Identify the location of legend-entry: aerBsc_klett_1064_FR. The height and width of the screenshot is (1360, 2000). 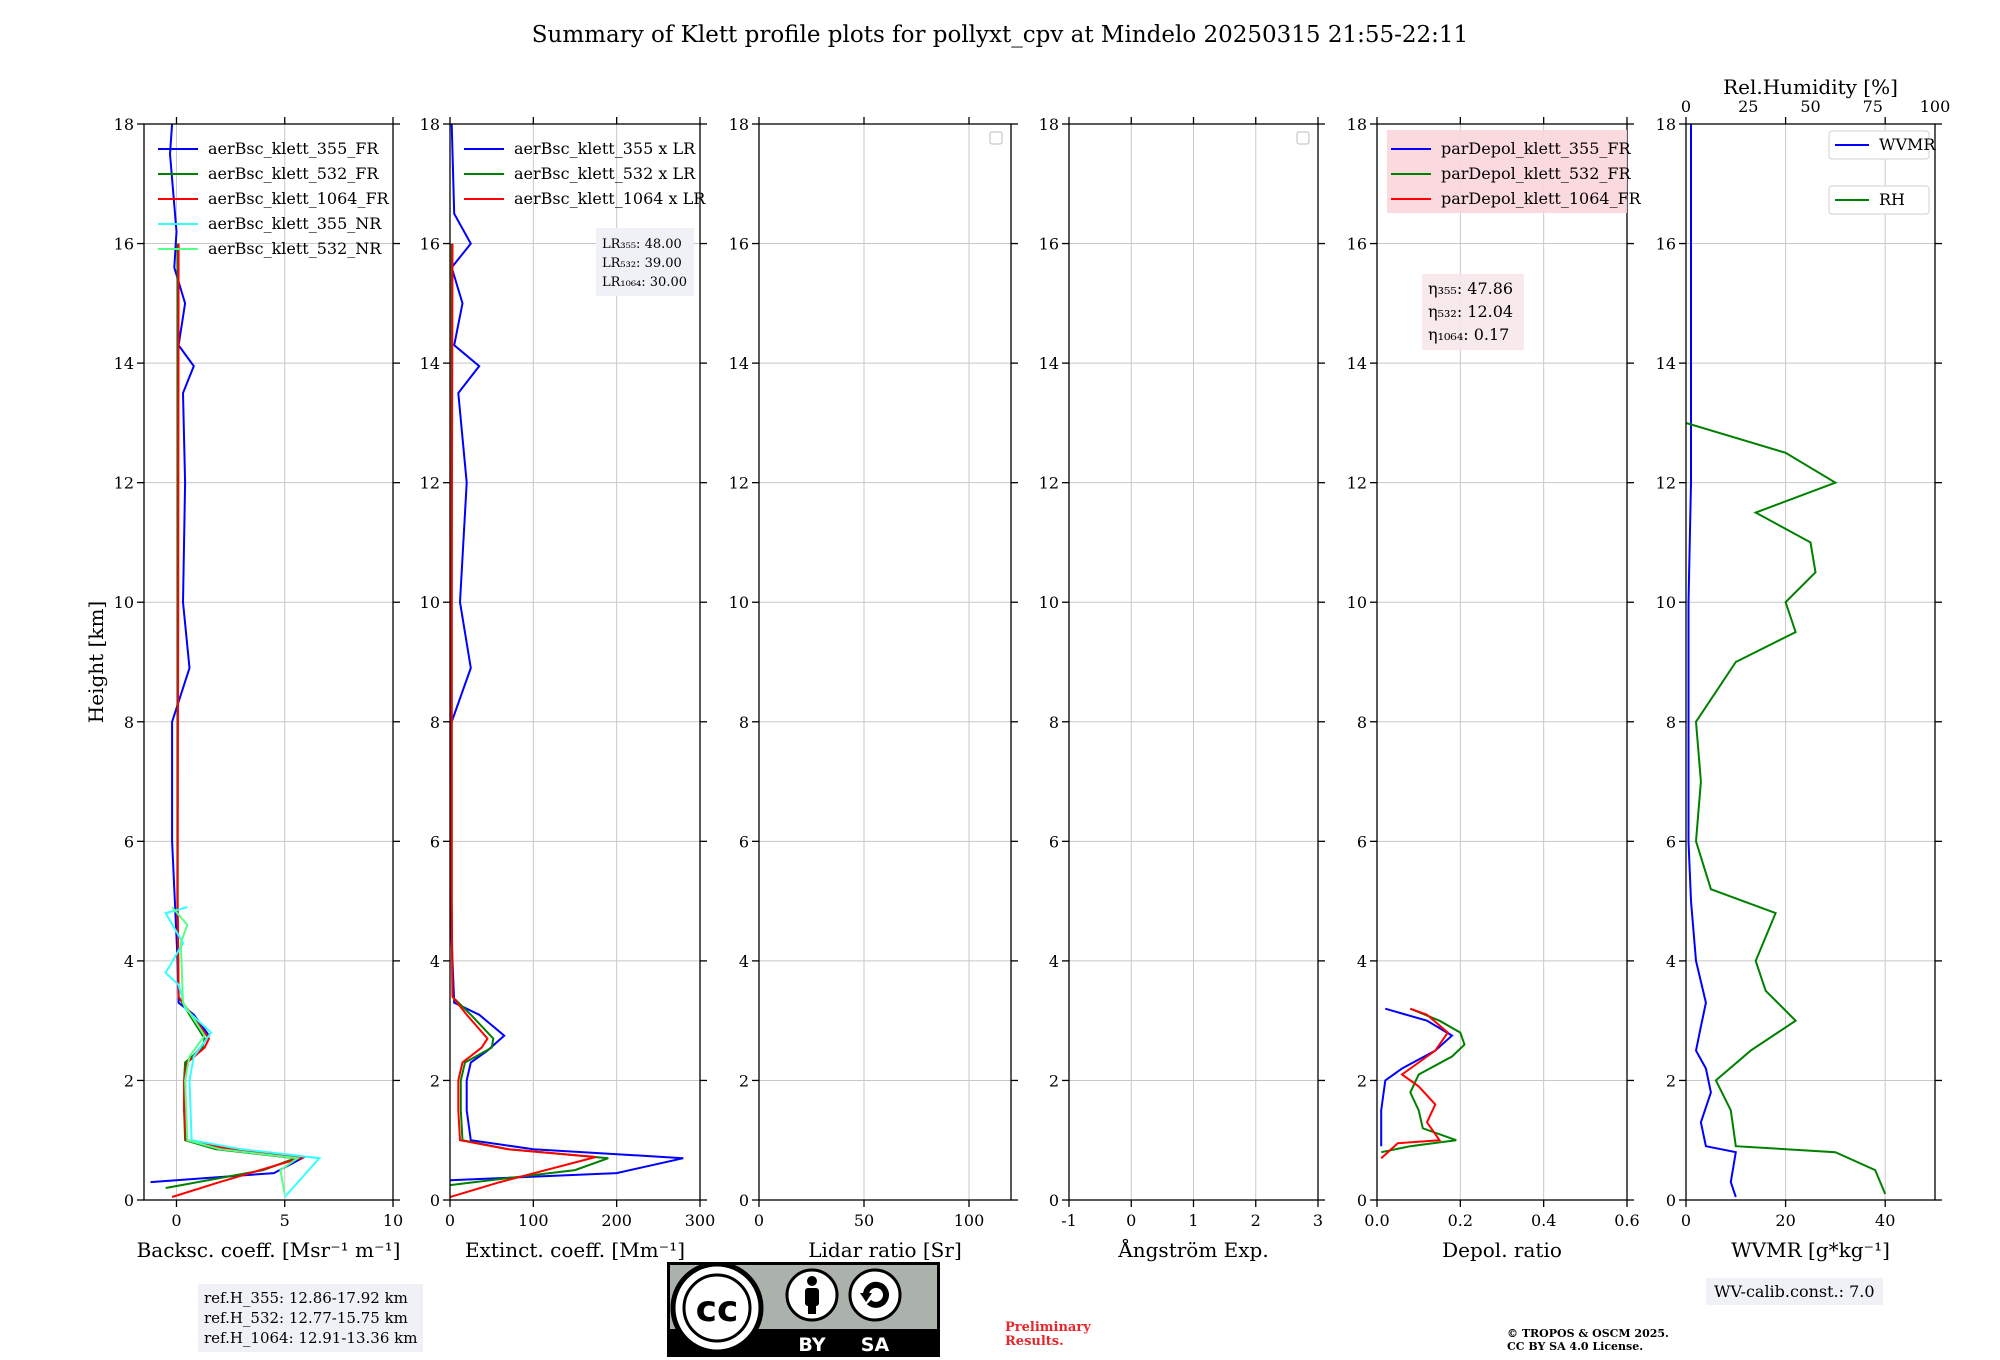
(299, 198).